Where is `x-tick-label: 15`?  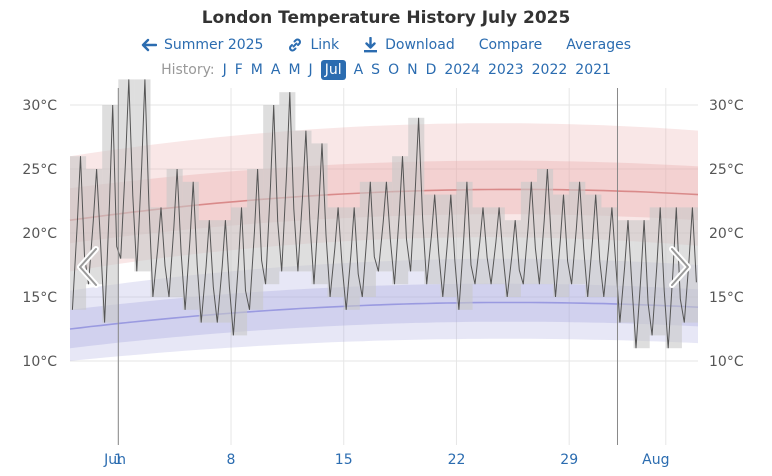 x-tick-label: 15 is located at coordinates (344, 460).